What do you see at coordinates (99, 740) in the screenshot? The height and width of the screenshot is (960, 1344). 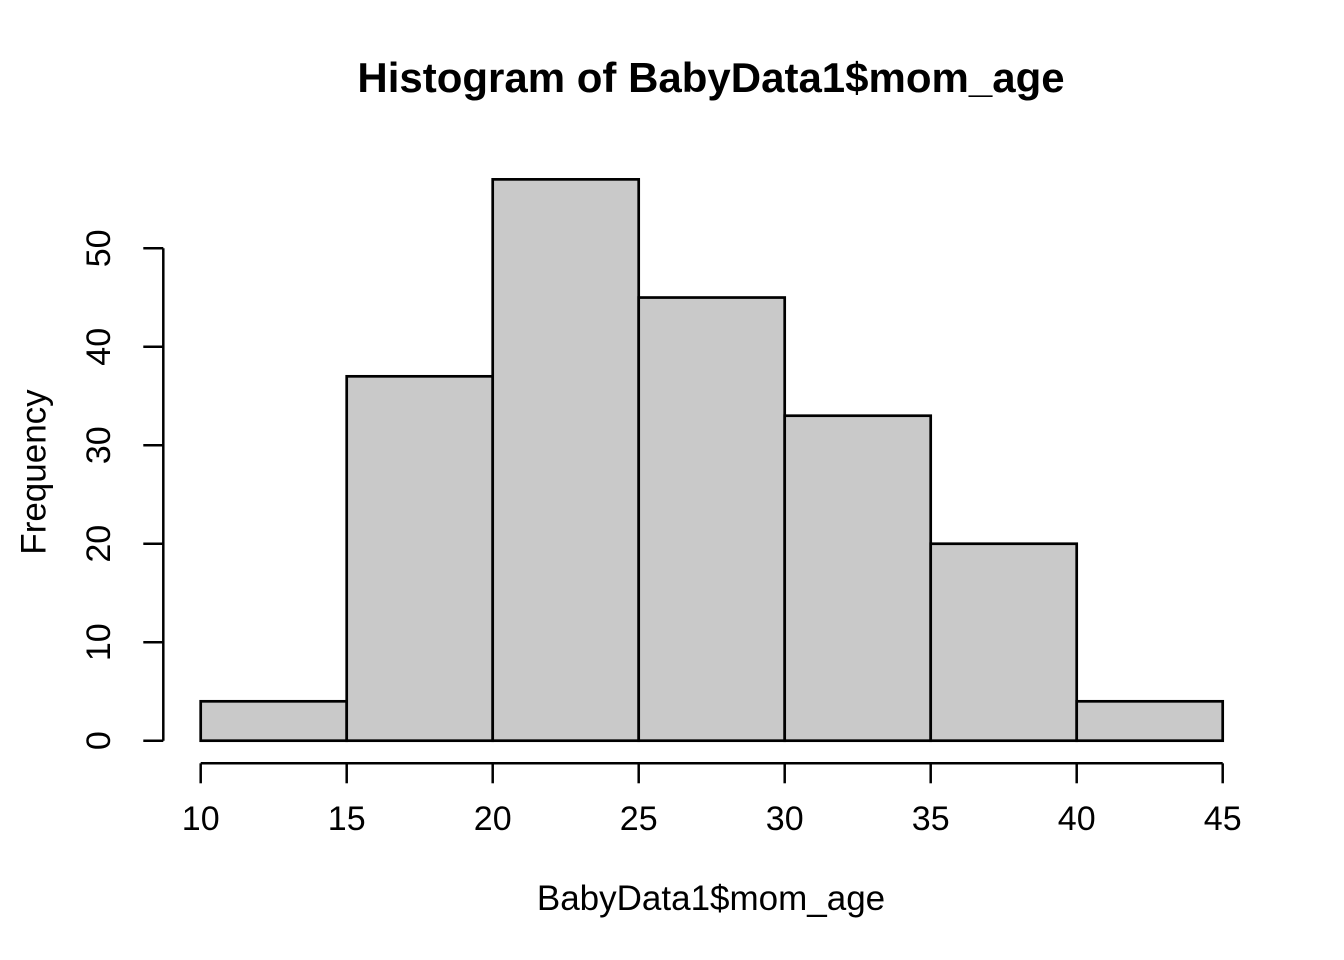 I see `y-tick-label: 0` at bounding box center [99, 740].